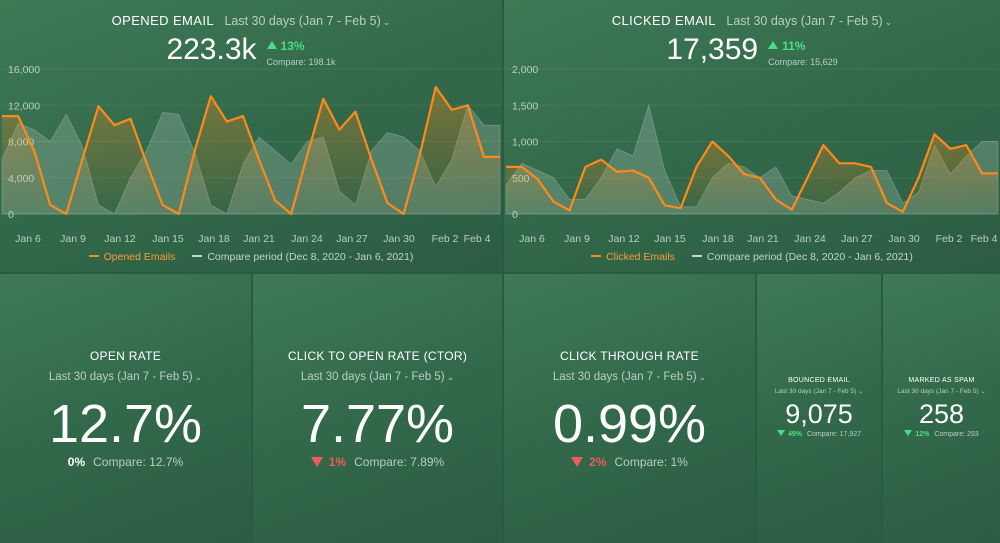 The width and height of the screenshot is (1000, 543). Describe the element at coordinates (941, 414) in the screenshot. I see `metric-value: 258` at that location.